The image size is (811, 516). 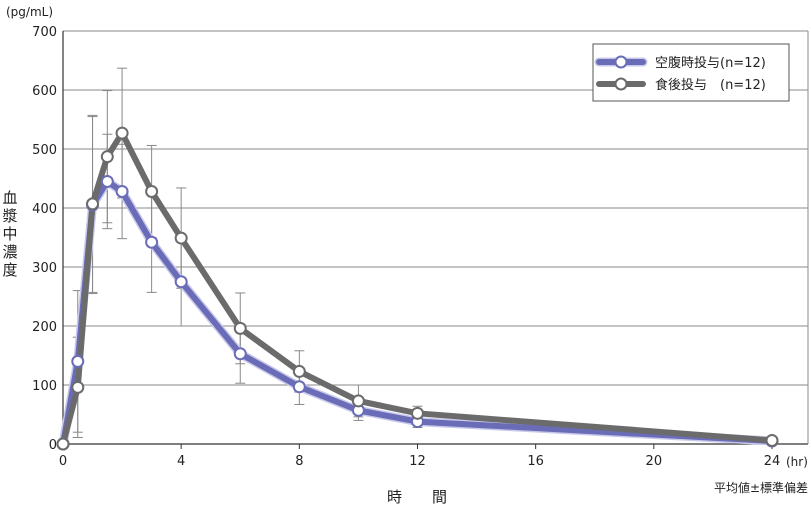 What do you see at coordinates (63, 461) in the screenshot?
I see `x-tick-label: 0` at bounding box center [63, 461].